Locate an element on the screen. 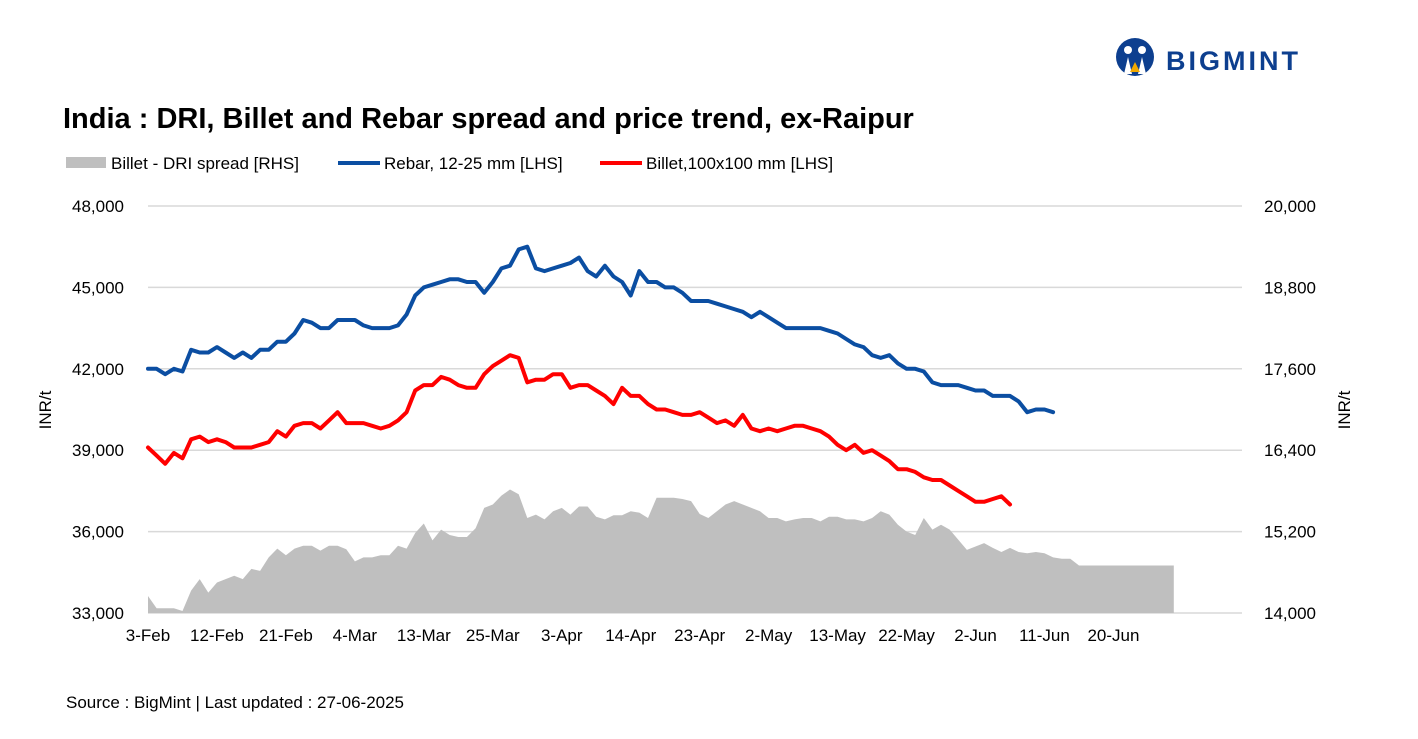 The image size is (1418, 739). series-area-billet-dri-spread is located at coordinates (661, 551).